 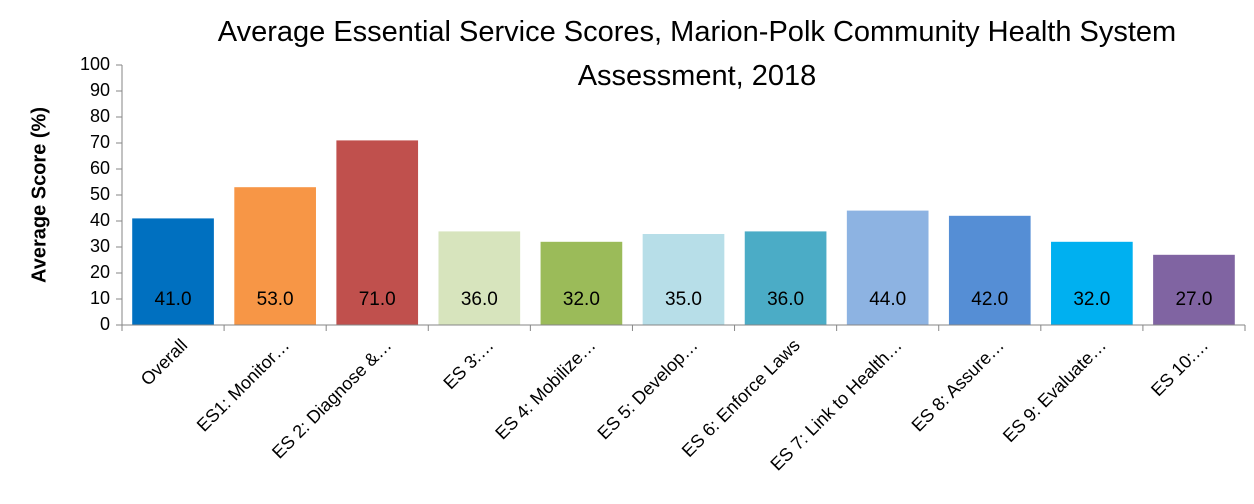 I want to click on y-tick-label: 50, so click(x=100, y=194).